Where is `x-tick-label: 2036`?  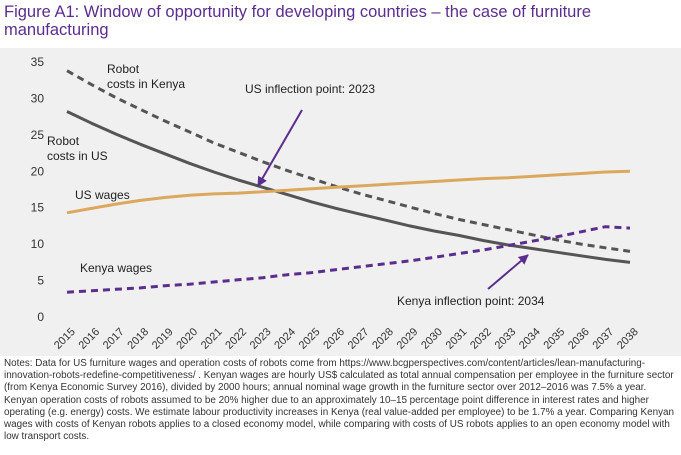 x-tick-label: 2036 is located at coordinates (579, 339).